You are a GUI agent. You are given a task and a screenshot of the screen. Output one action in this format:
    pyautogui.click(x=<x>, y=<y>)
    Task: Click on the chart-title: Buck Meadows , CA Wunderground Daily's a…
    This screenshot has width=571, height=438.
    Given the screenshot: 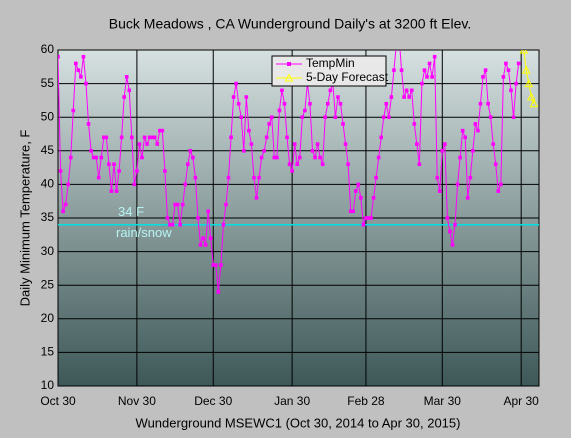 What is the action you would take?
    pyautogui.click(x=290, y=24)
    